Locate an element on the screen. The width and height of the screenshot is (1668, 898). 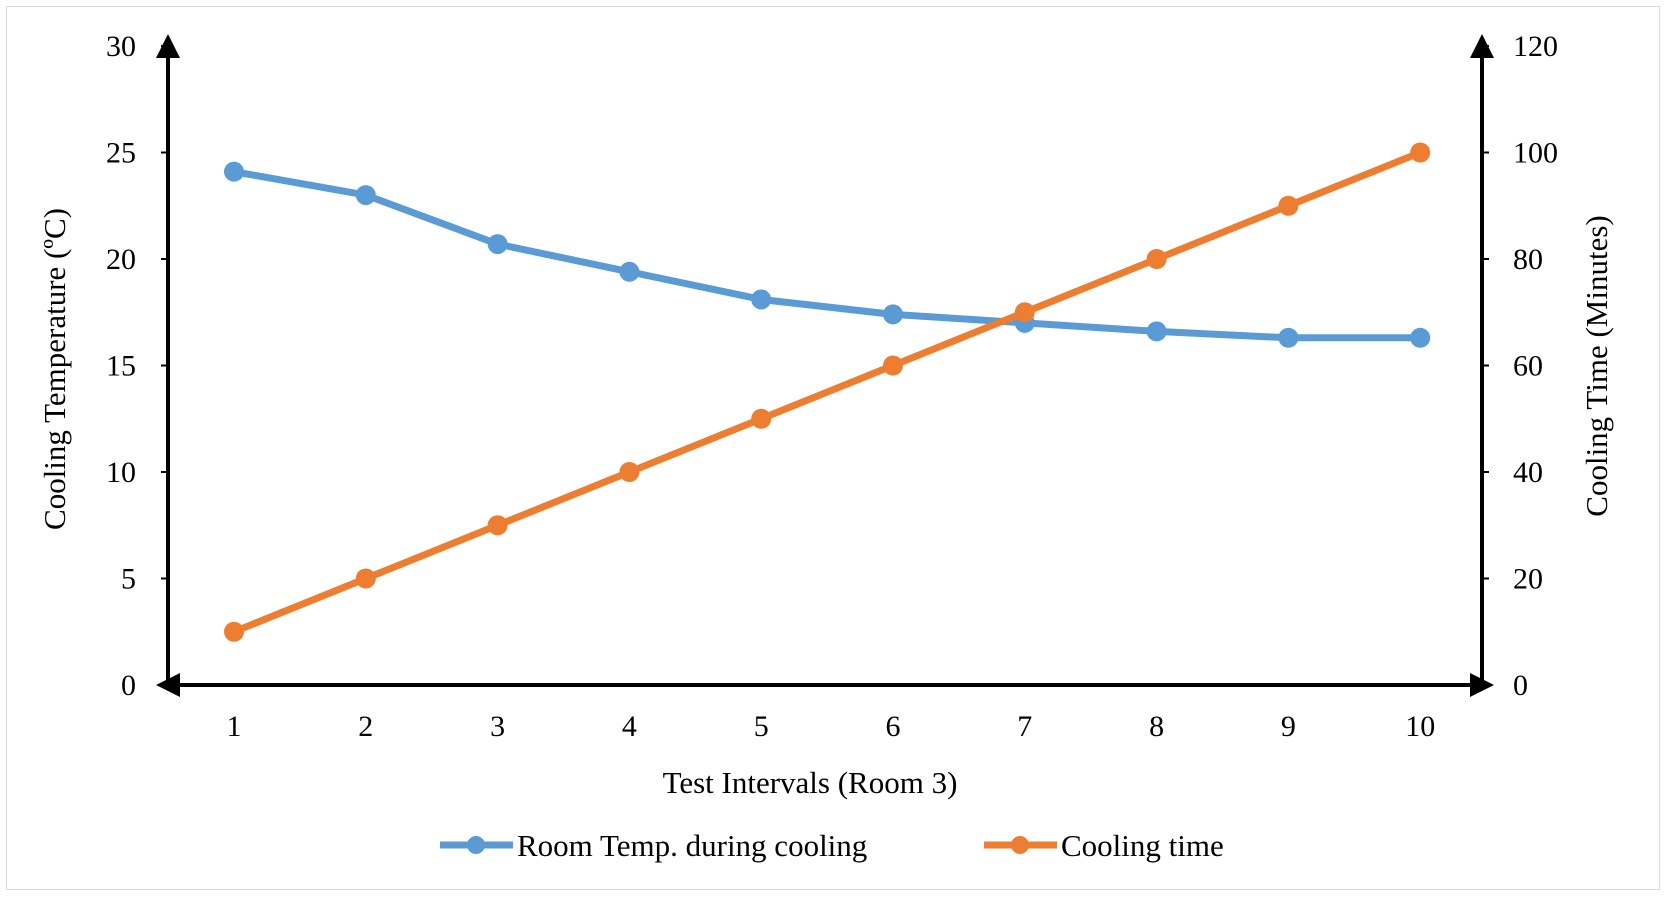
x-tick-label: 1 is located at coordinates (234, 726).